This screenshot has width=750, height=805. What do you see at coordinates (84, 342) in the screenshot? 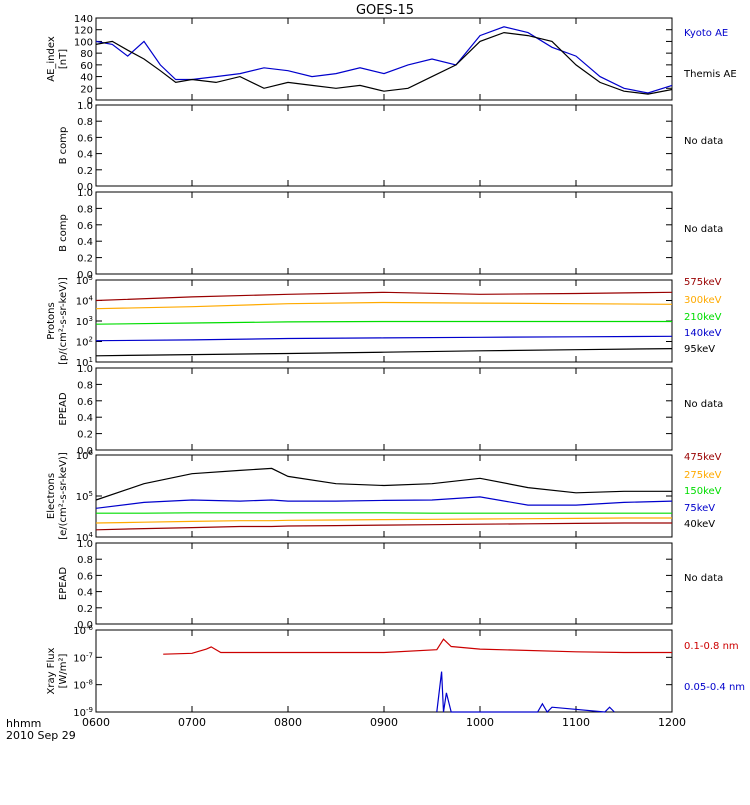
I see `y-tick-label: 102` at bounding box center [84, 342].